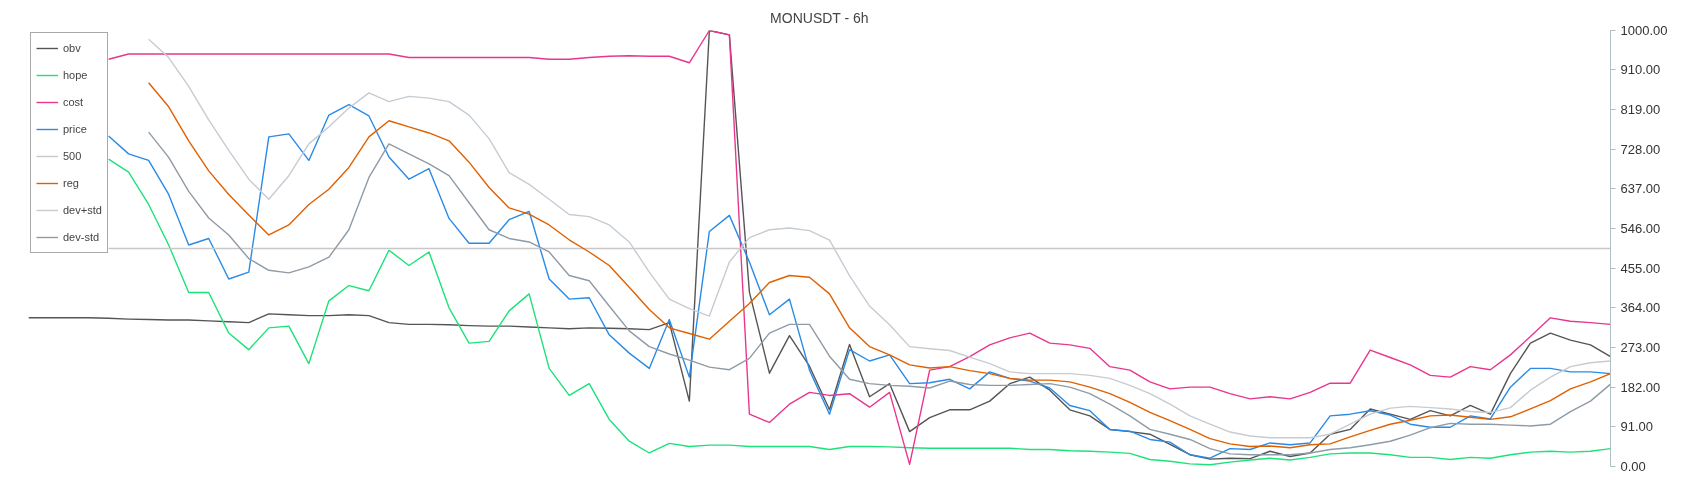 The width and height of the screenshot is (1700, 500). What do you see at coordinates (1640, 109) in the screenshot?
I see `y-tick-label: 819.00` at bounding box center [1640, 109].